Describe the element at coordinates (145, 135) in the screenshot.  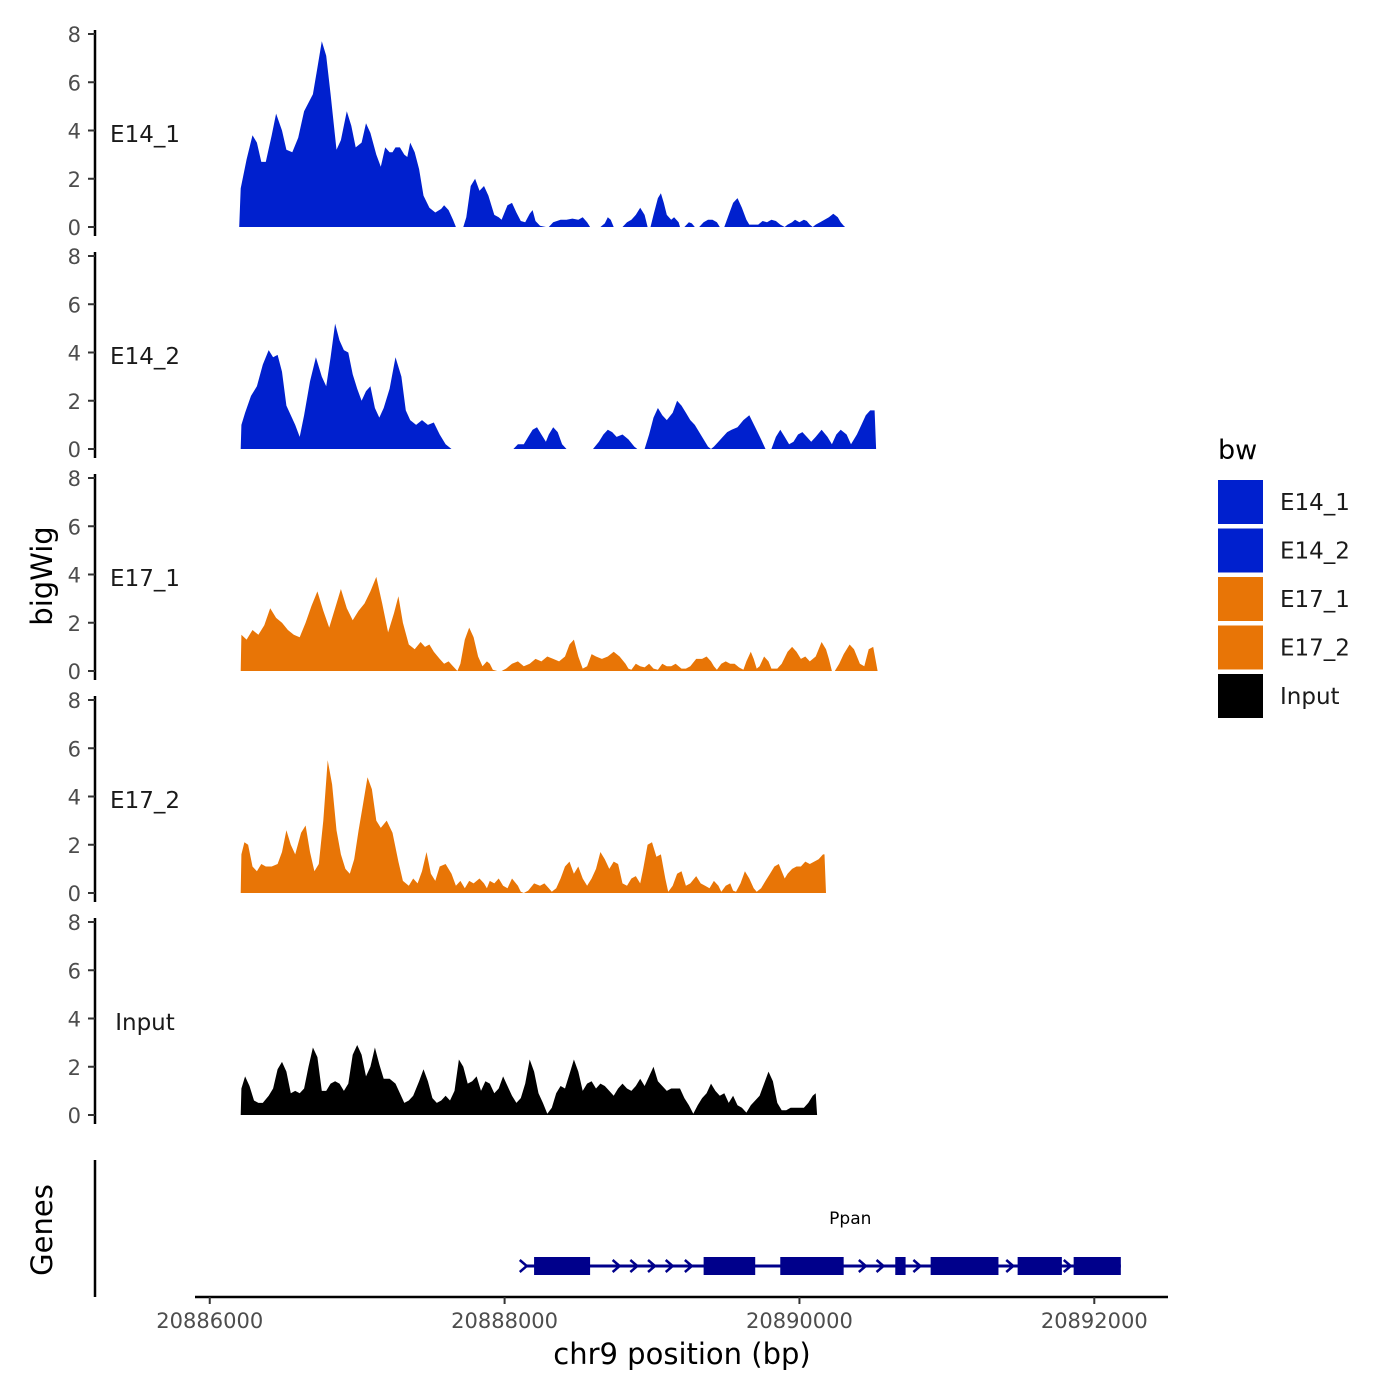
I see `track-label: E14_1` at that location.